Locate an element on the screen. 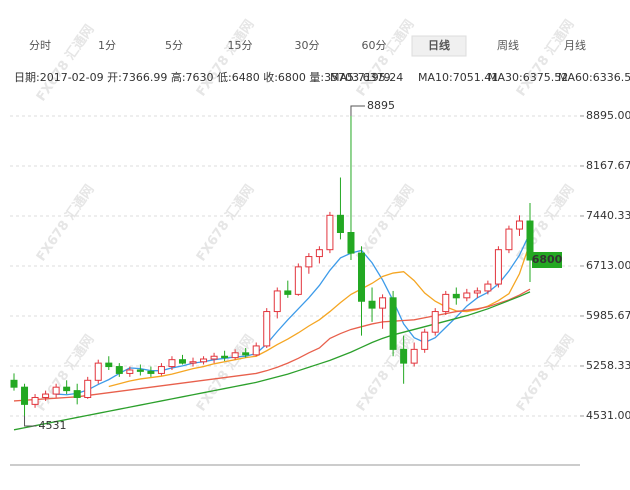 The width and height of the screenshot is (630, 490). y-tick-label: 4531.00 is located at coordinates (608, 415).